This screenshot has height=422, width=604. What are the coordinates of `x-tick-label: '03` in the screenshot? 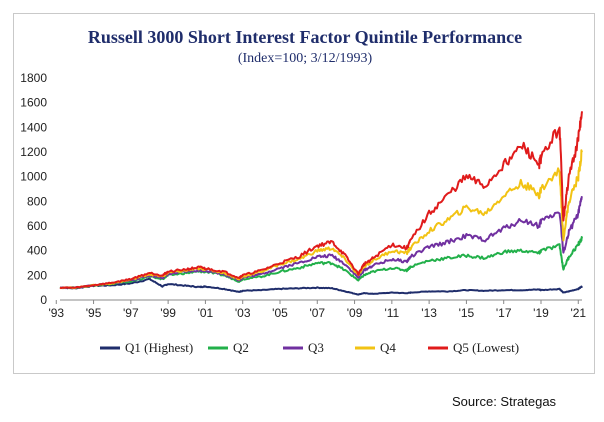 It's located at (243, 313).